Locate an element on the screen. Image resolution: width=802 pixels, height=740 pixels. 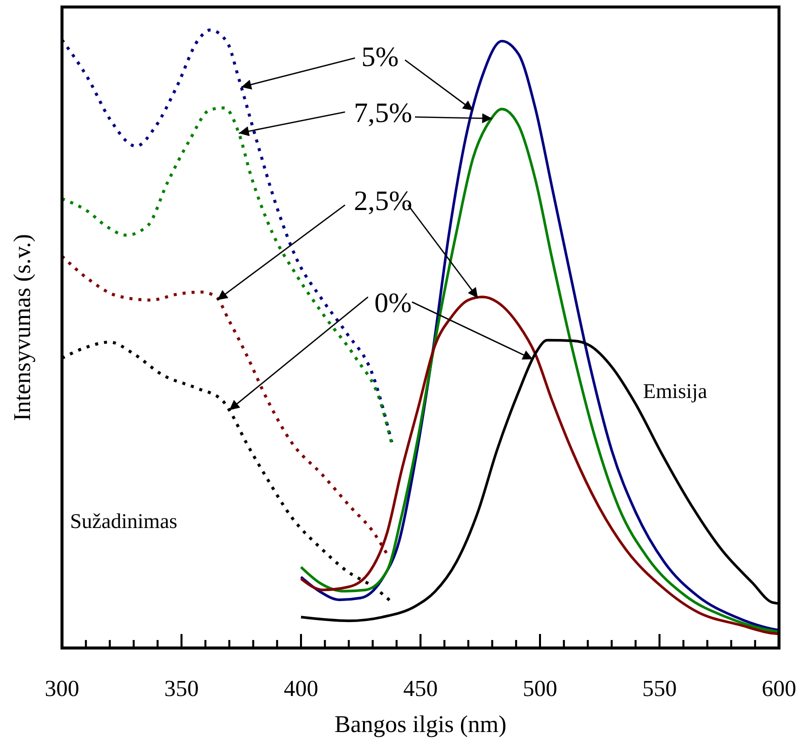
annotation: 5% is located at coordinates (380, 57).